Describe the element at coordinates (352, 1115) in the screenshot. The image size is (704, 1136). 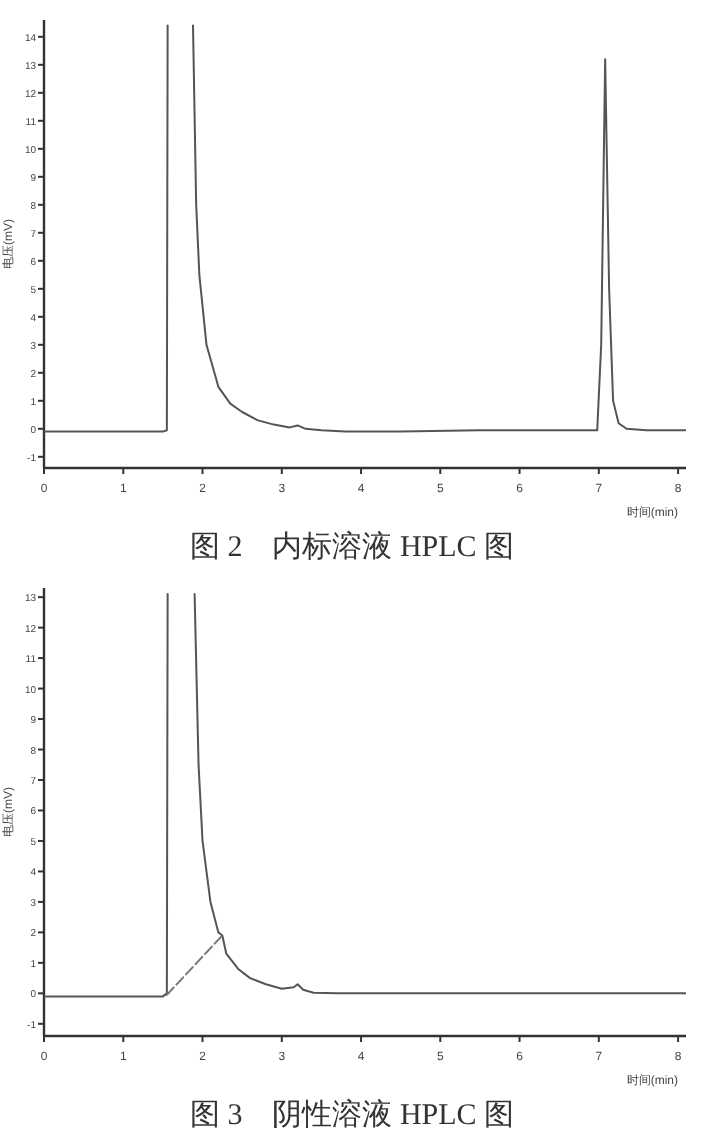
I see `text: 图 3 阴性溶液 HPLC 图` at that location.